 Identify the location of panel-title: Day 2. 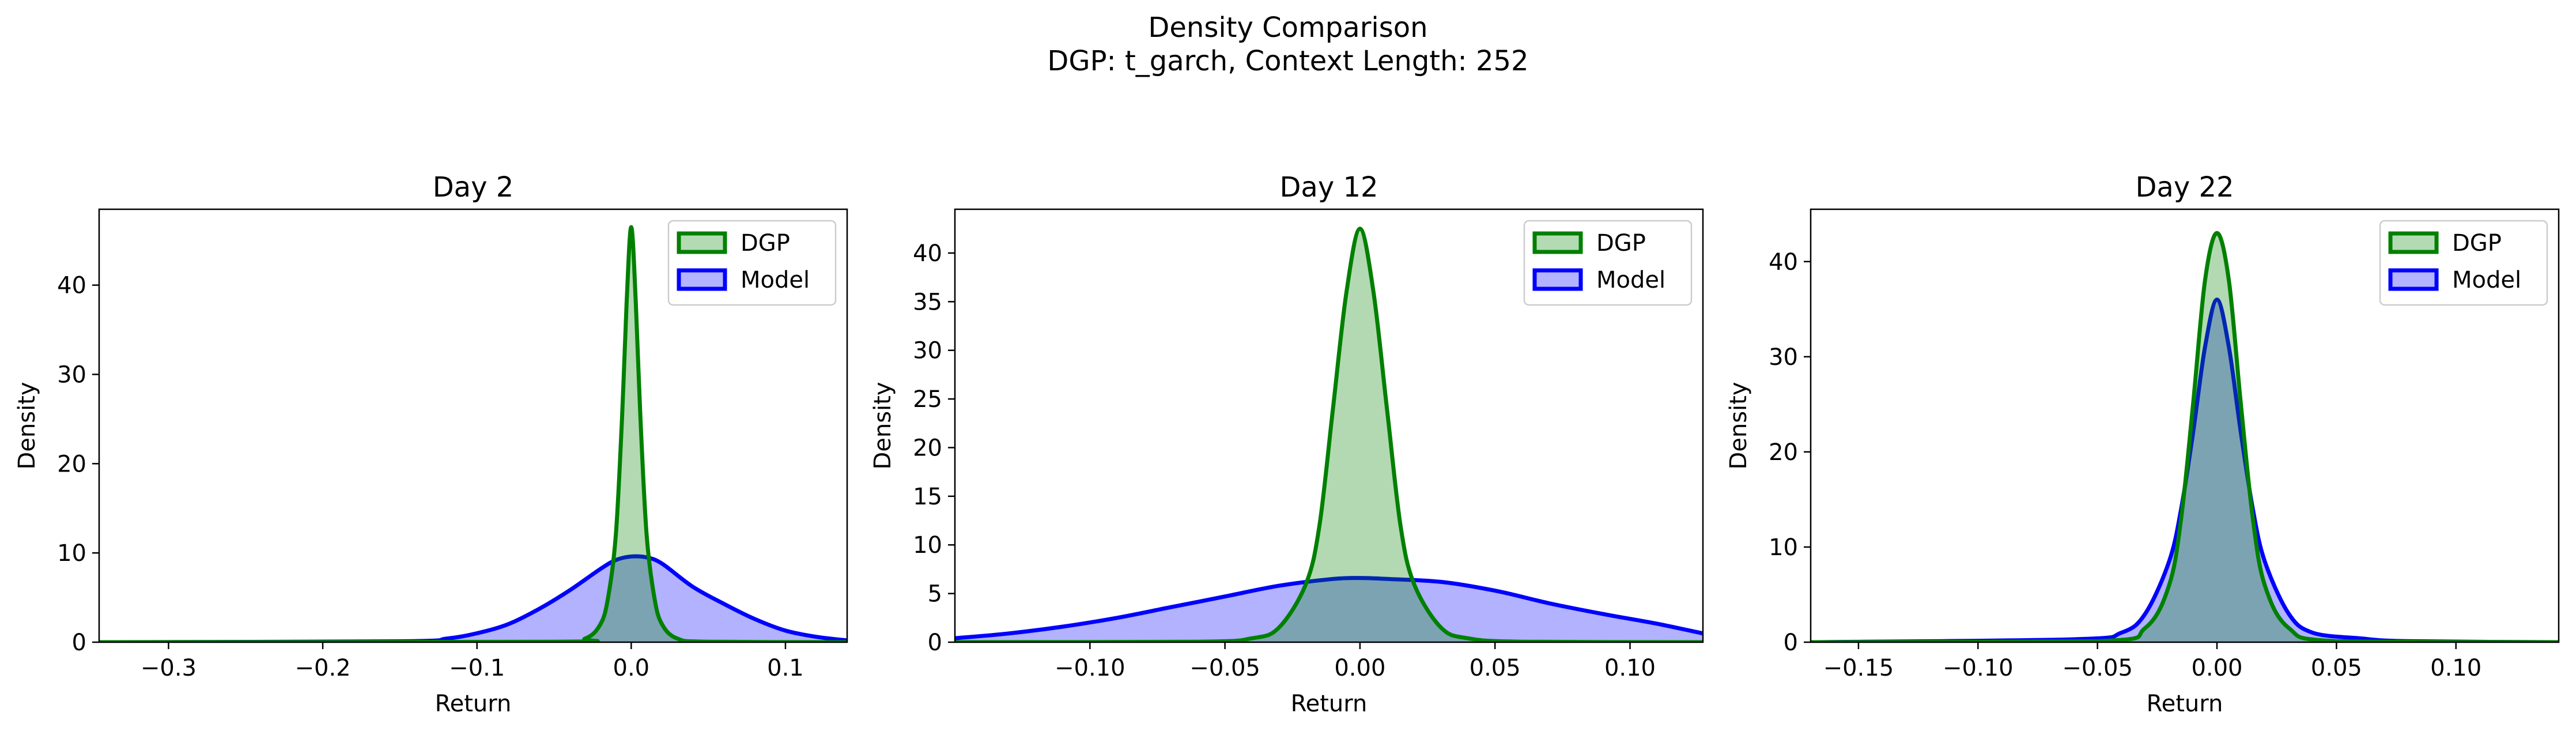
(474, 187).